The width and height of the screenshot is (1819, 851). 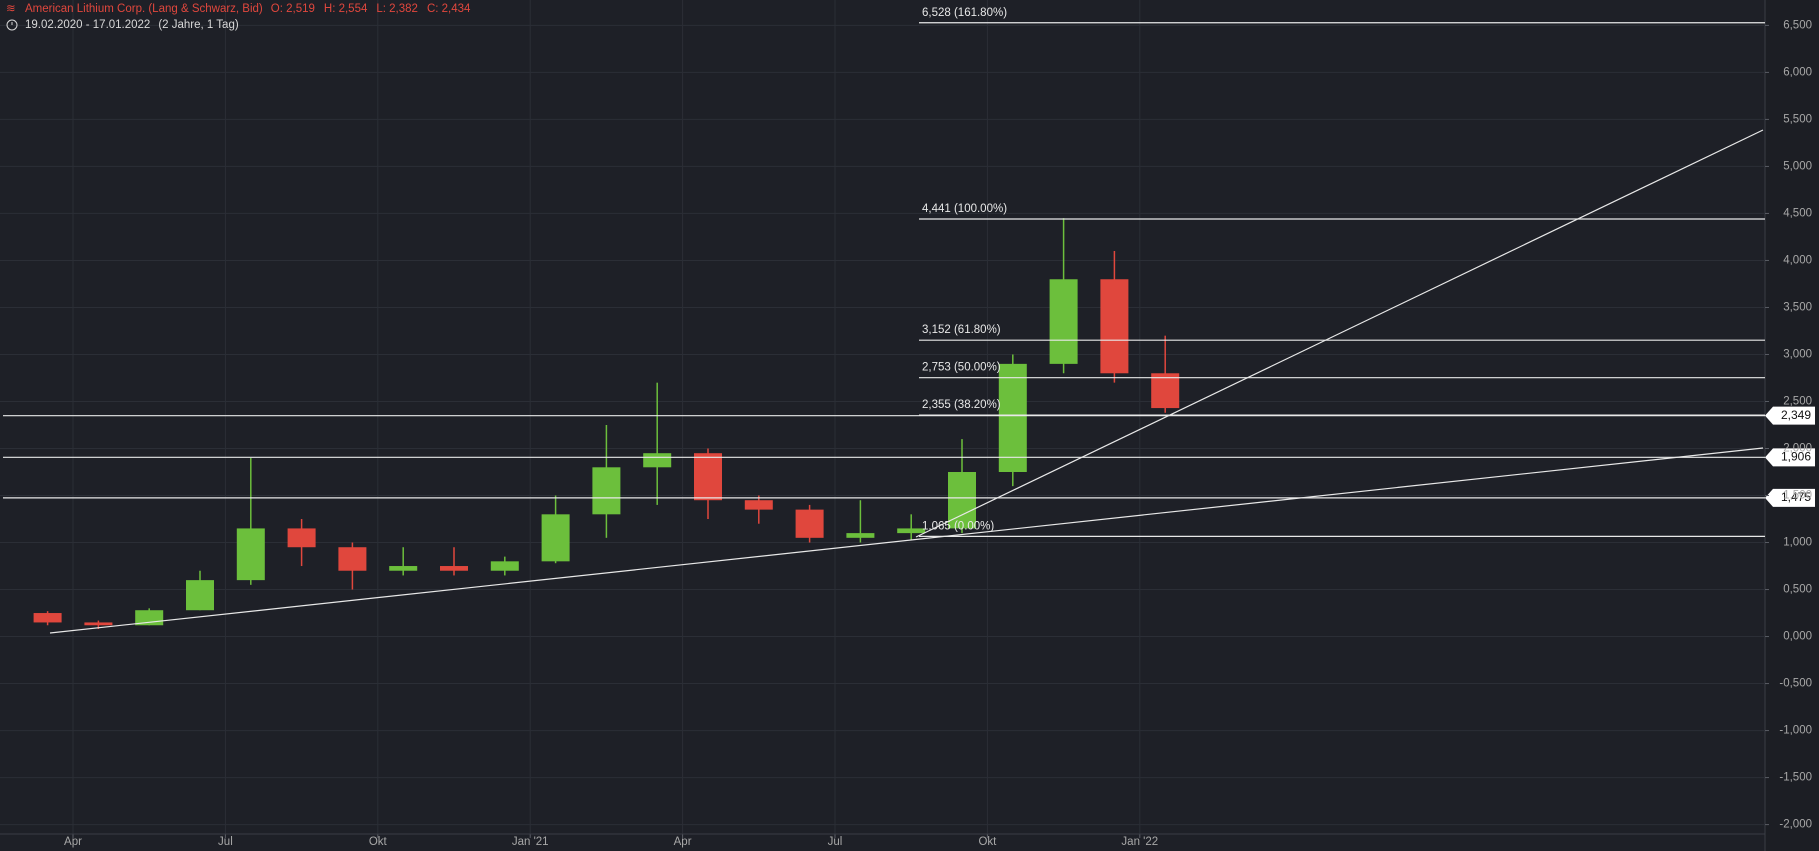 What do you see at coordinates (1797, 260) in the screenshot?
I see `y-tick-label: 4,000` at bounding box center [1797, 260].